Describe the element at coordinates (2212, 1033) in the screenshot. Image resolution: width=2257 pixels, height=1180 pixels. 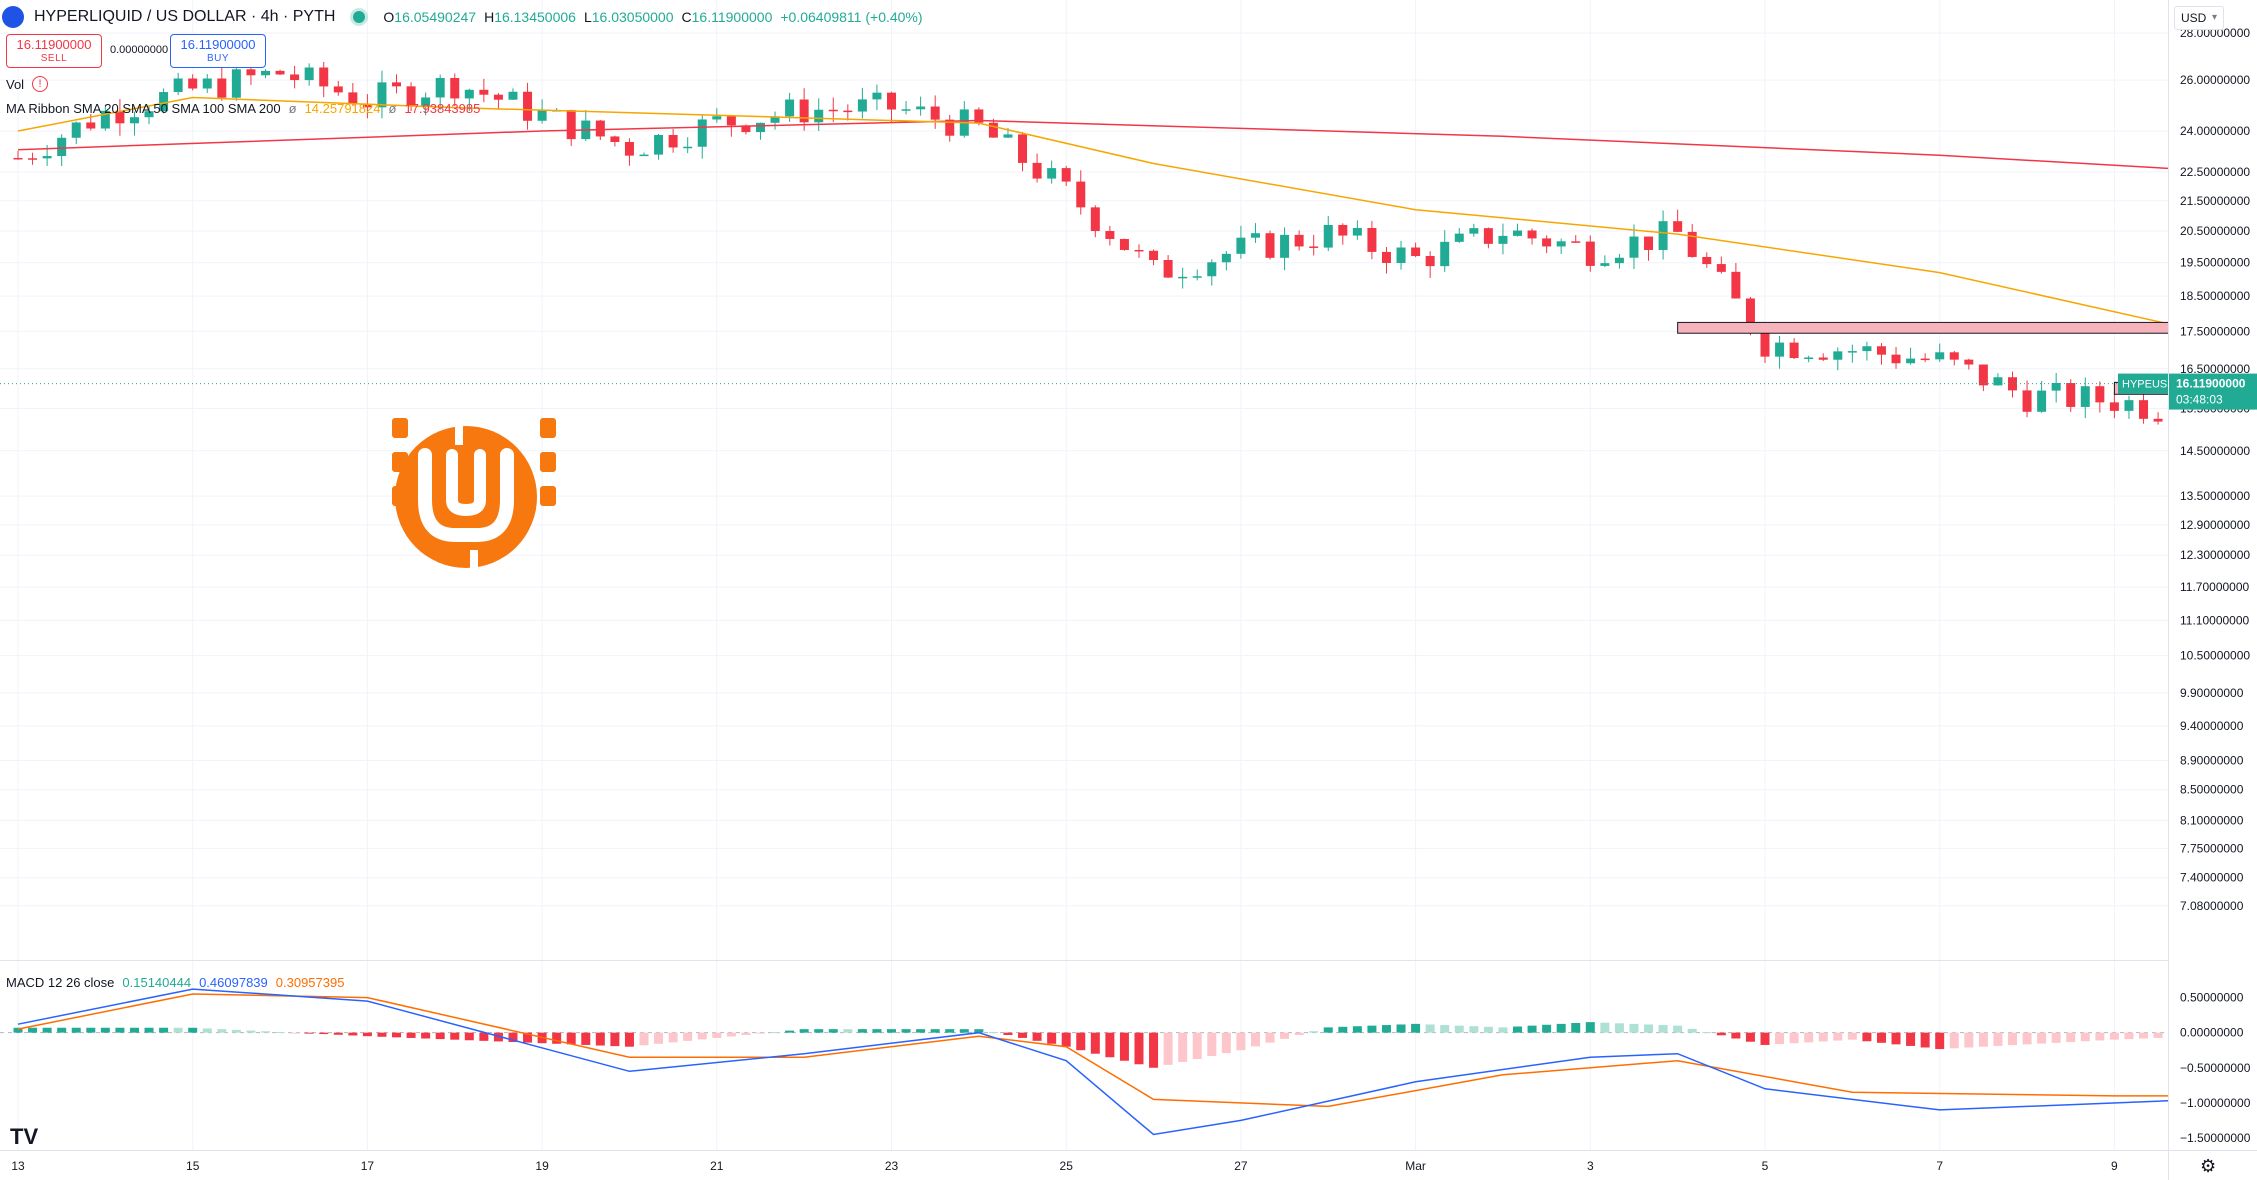
I see `macd-tick-label: 0.00000000` at that location.